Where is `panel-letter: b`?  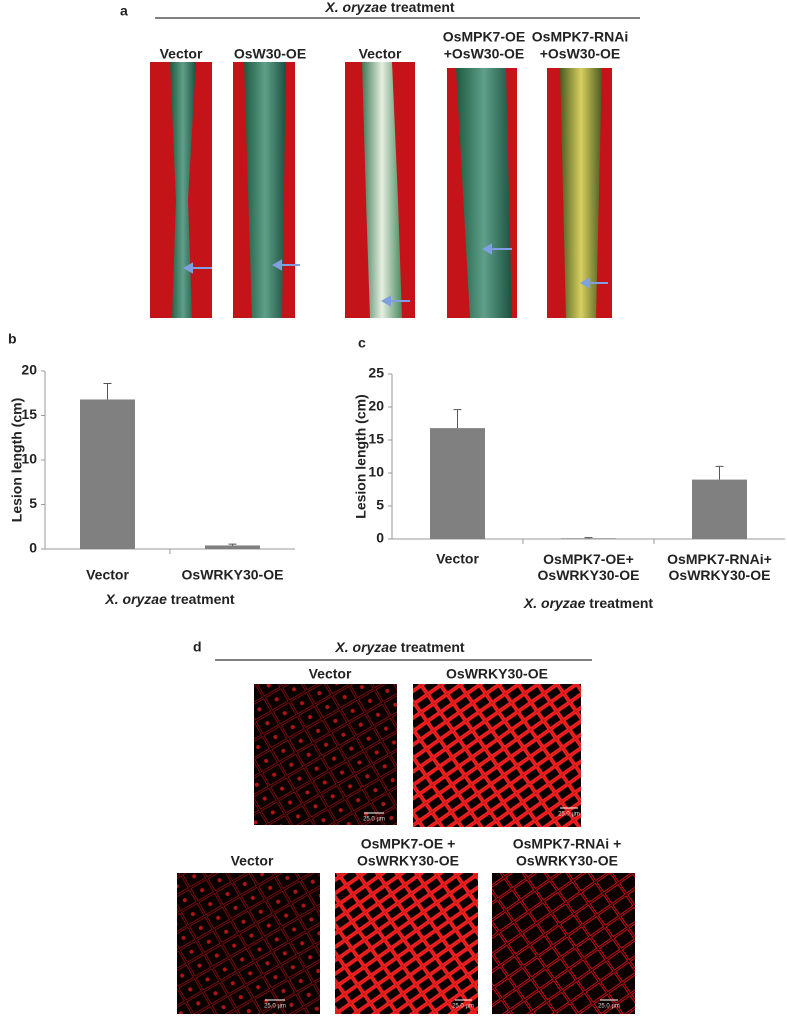 panel-letter: b is located at coordinates (12, 339).